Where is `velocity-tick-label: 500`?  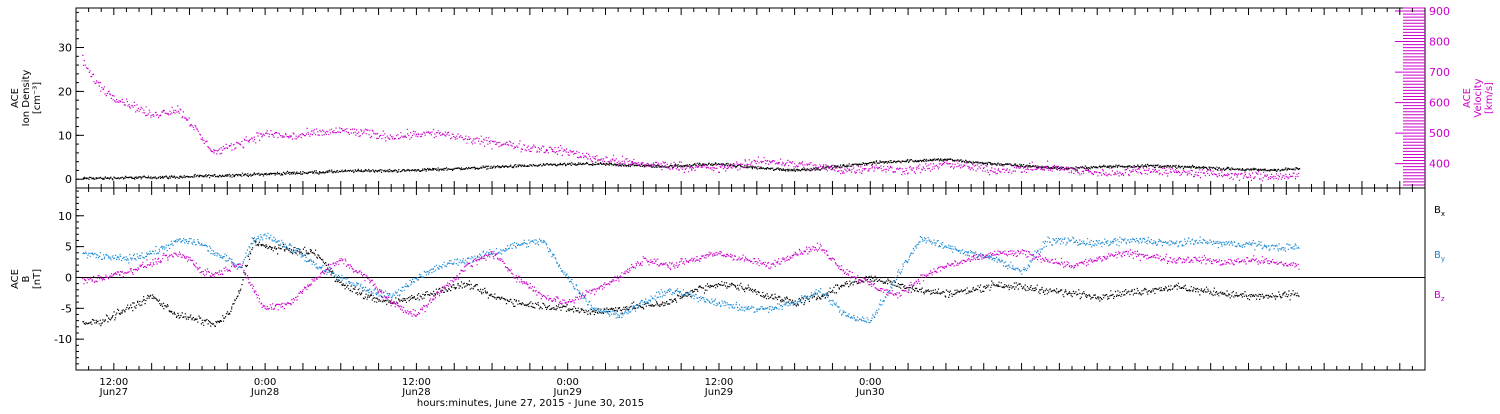 velocity-tick-label: 500 is located at coordinates (1439, 133).